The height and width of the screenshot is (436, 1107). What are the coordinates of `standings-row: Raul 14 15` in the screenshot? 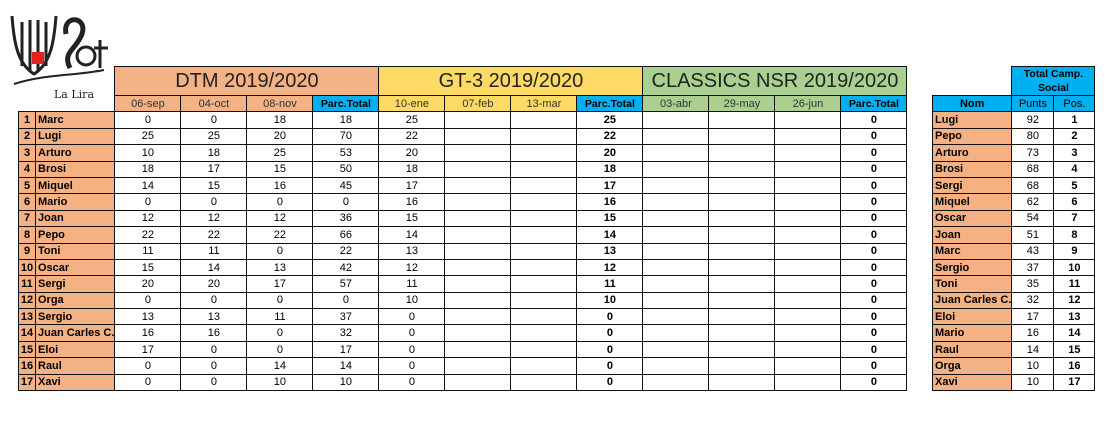 It's located at (1013, 349).